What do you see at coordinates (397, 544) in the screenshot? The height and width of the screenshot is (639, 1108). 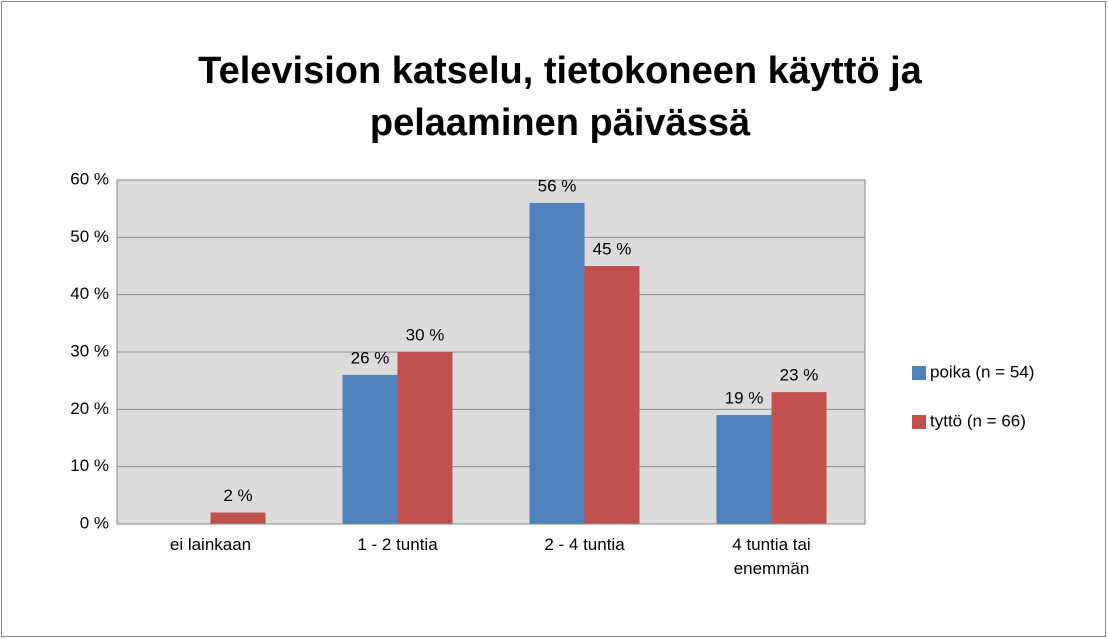 I see `x-tick-label: 1 - 2 tuntia` at bounding box center [397, 544].